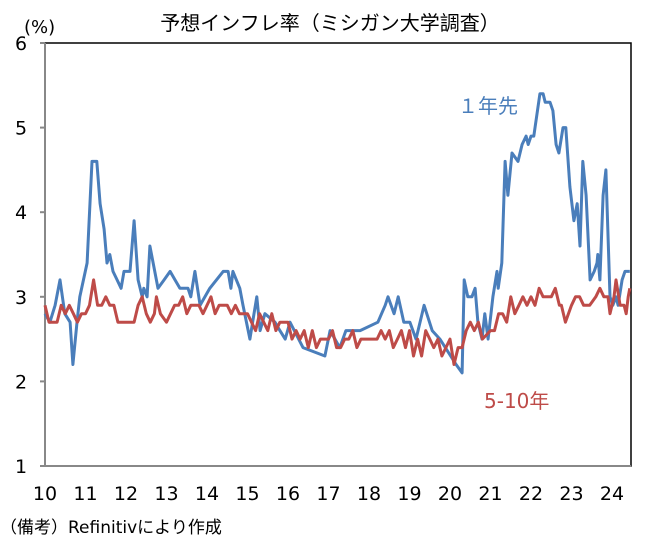 This screenshot has width=646, height=542. What do you see at coordinates (516, 401) in the screenshot?
I see `legend-label-5-10yr: 5-10年` at bounding box center [516, 401].